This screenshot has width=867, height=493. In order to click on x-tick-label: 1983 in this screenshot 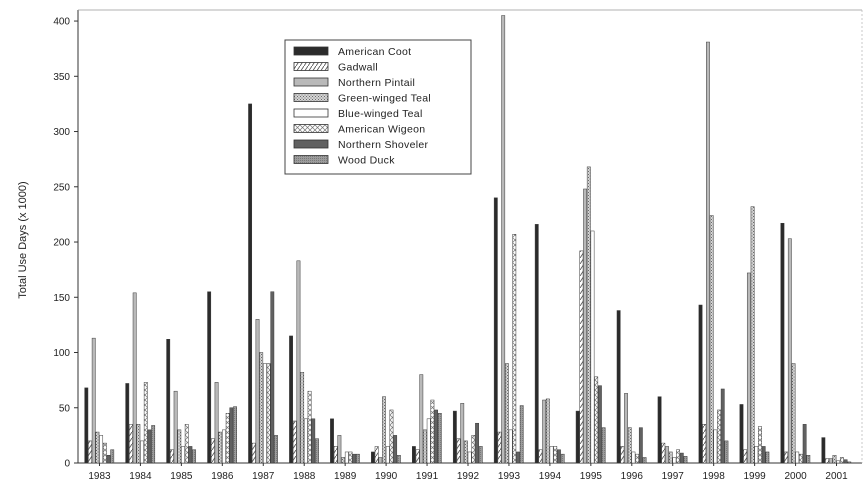, I will do `click(99, 476)`.